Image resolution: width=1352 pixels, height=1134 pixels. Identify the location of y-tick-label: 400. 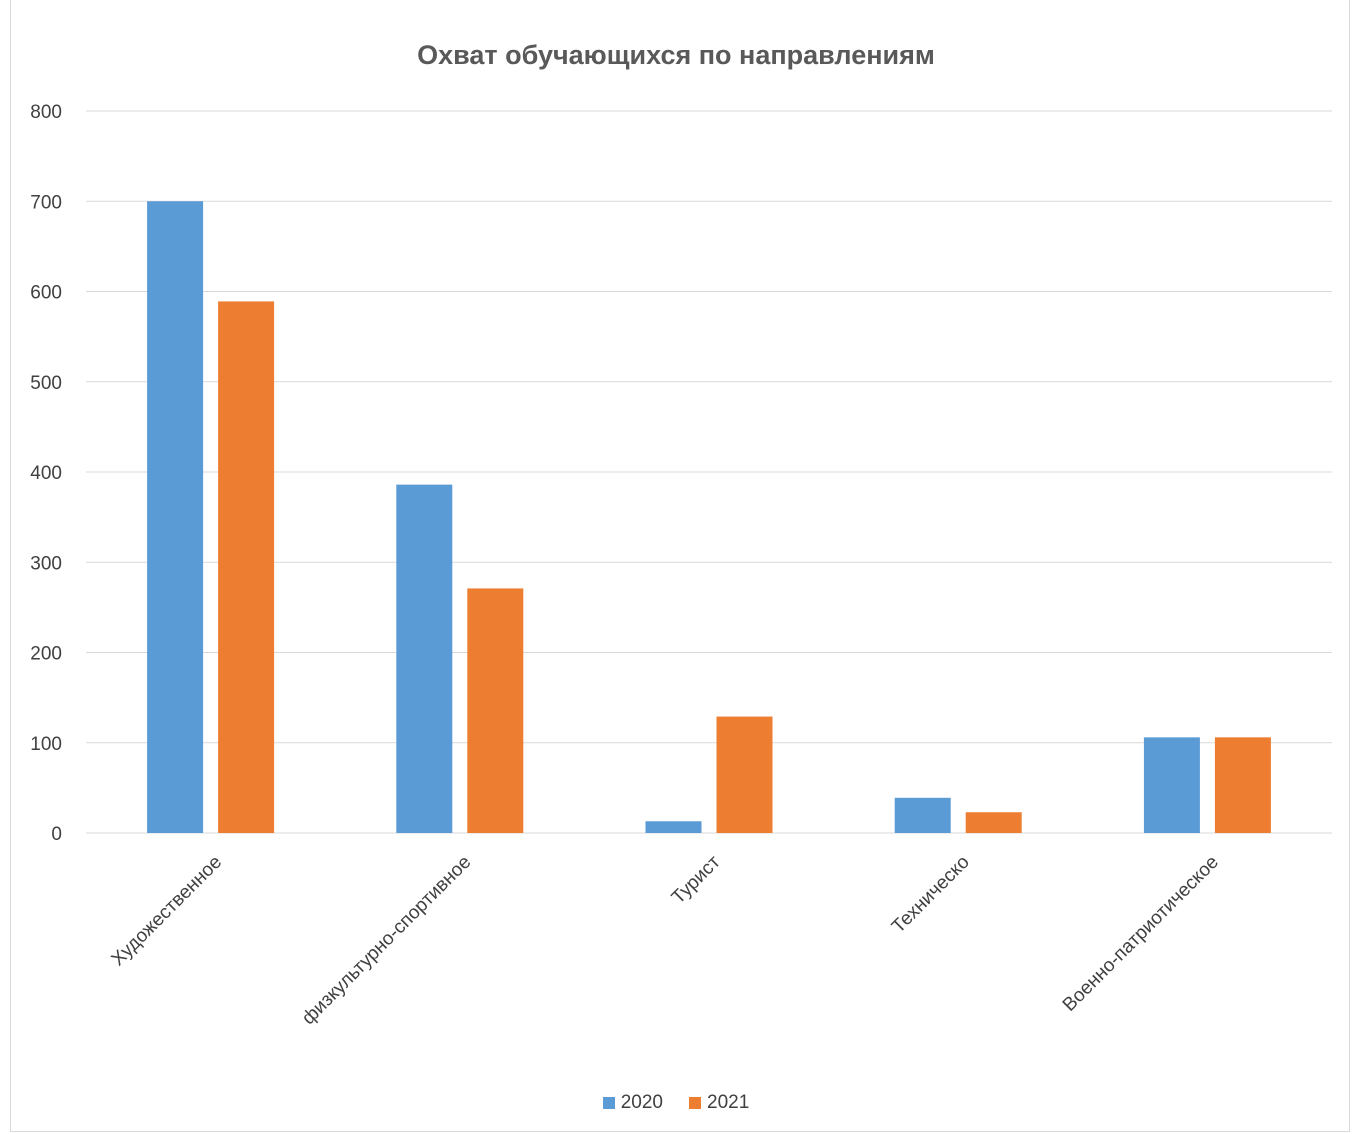
(46, 473).